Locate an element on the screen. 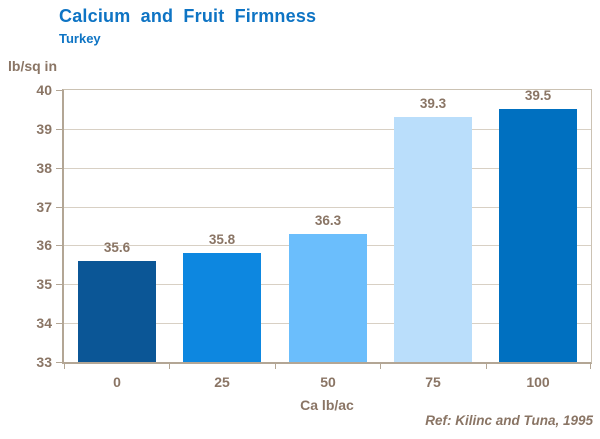 The width and height of the screenshot is (600, 439). y-axis-tick-label: 35 is located at coordinates (44, 284).